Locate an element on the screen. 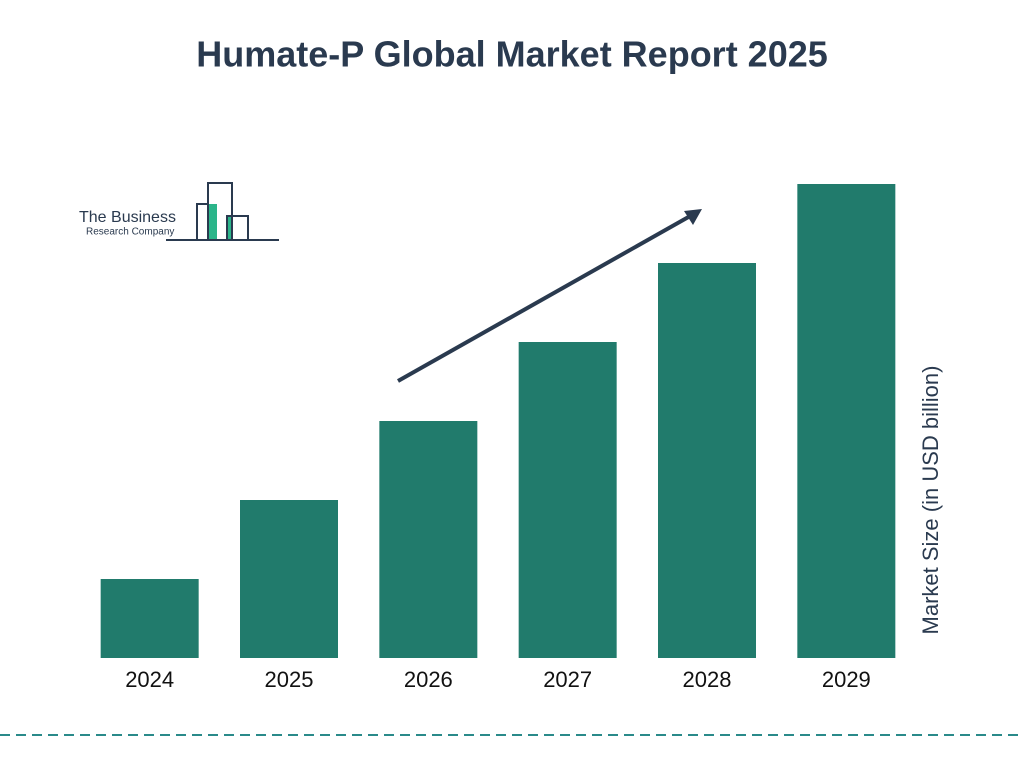  arrow-head is located at coordinates (693, 217).